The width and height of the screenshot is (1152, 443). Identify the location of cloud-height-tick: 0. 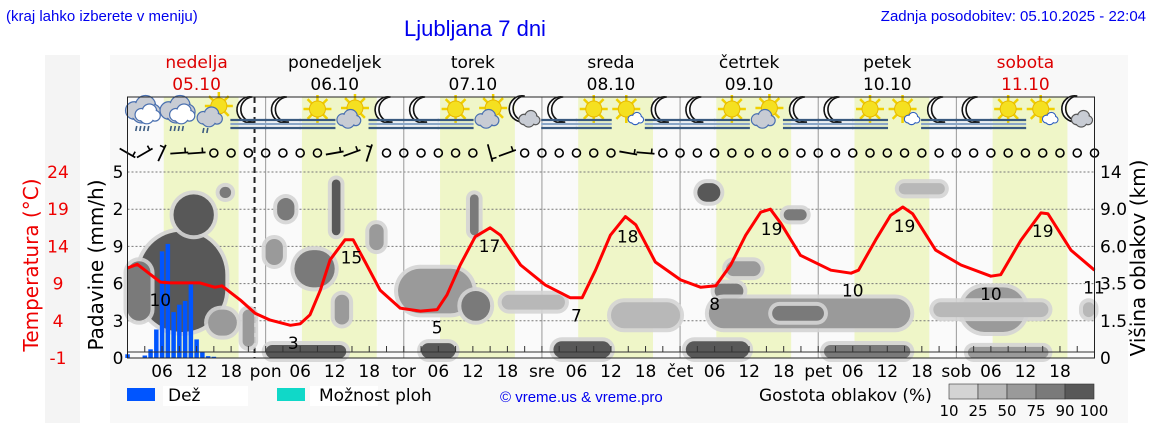
(1105, 359).